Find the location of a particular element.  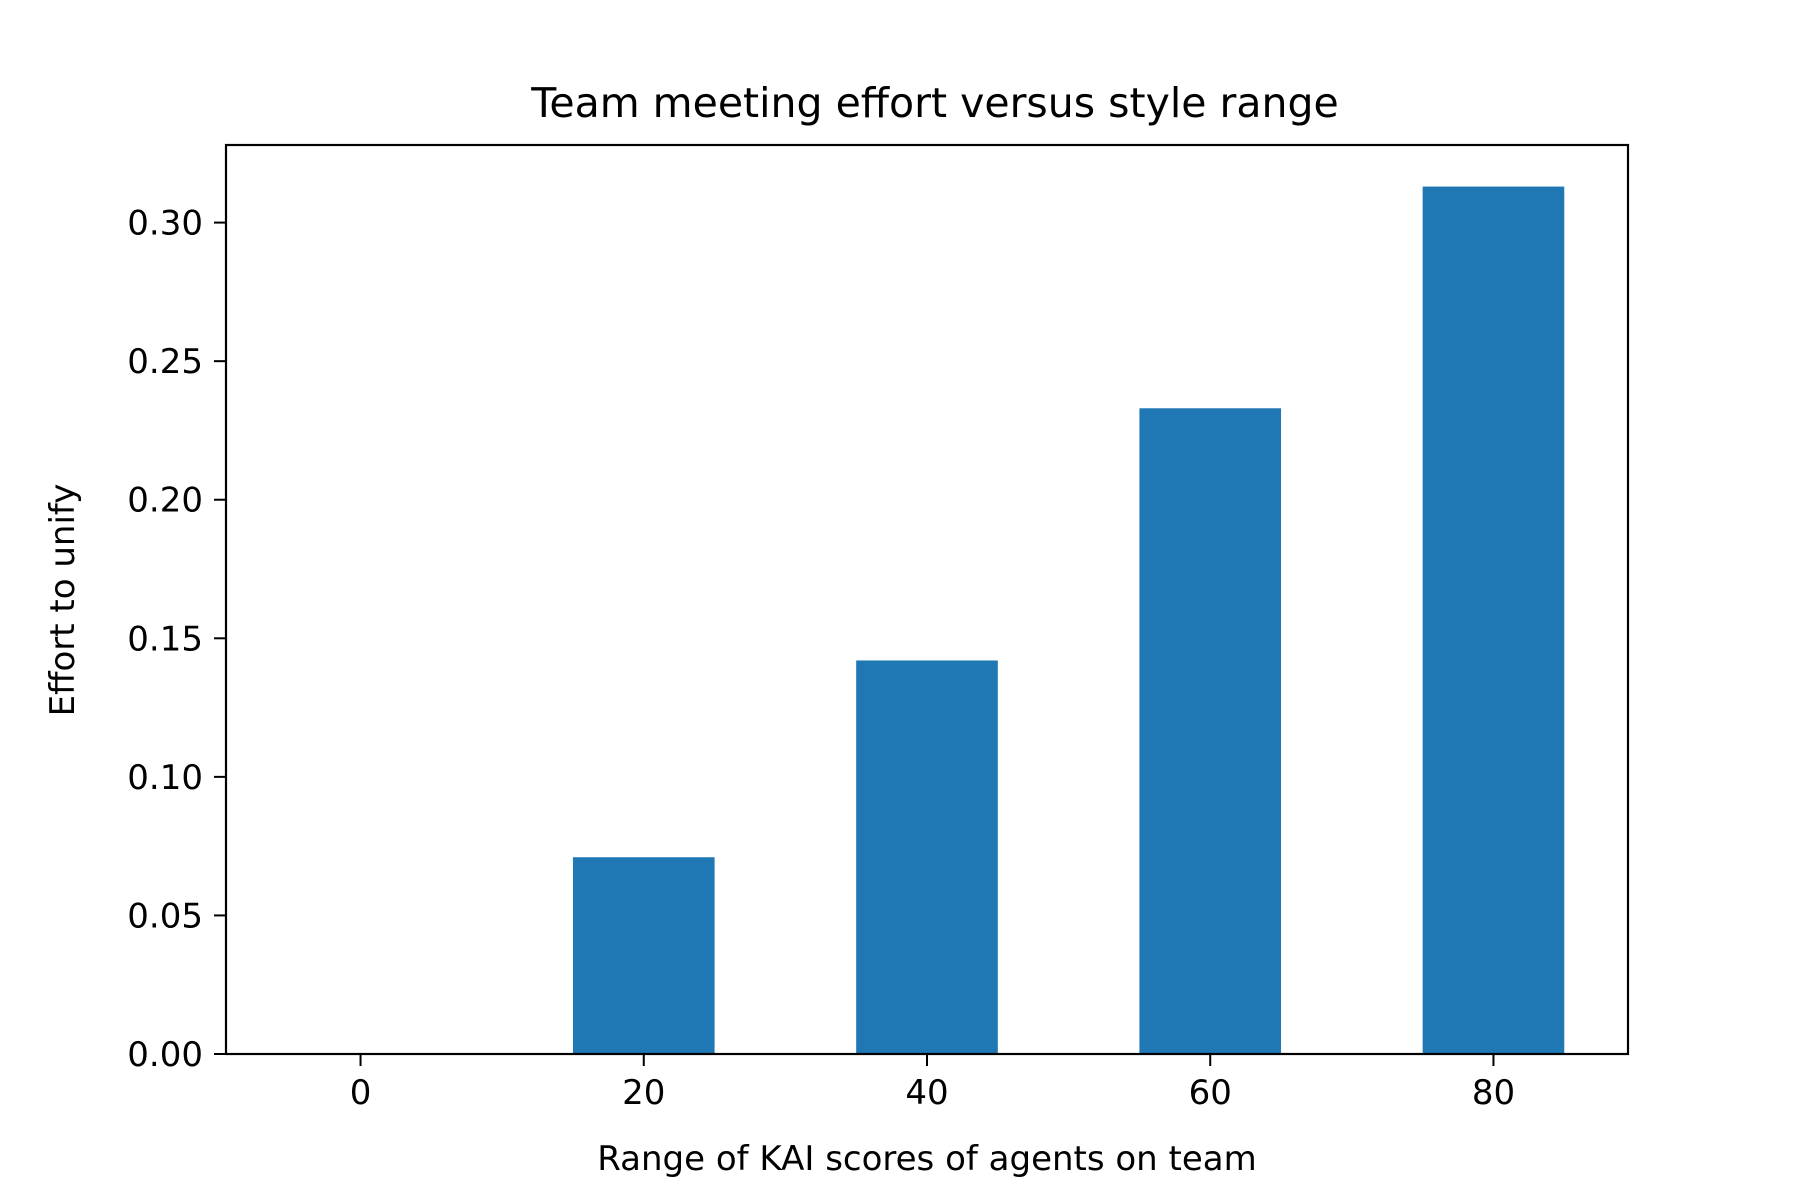

y-tick-label: 0.00 is located at coordinates (165, 1055).